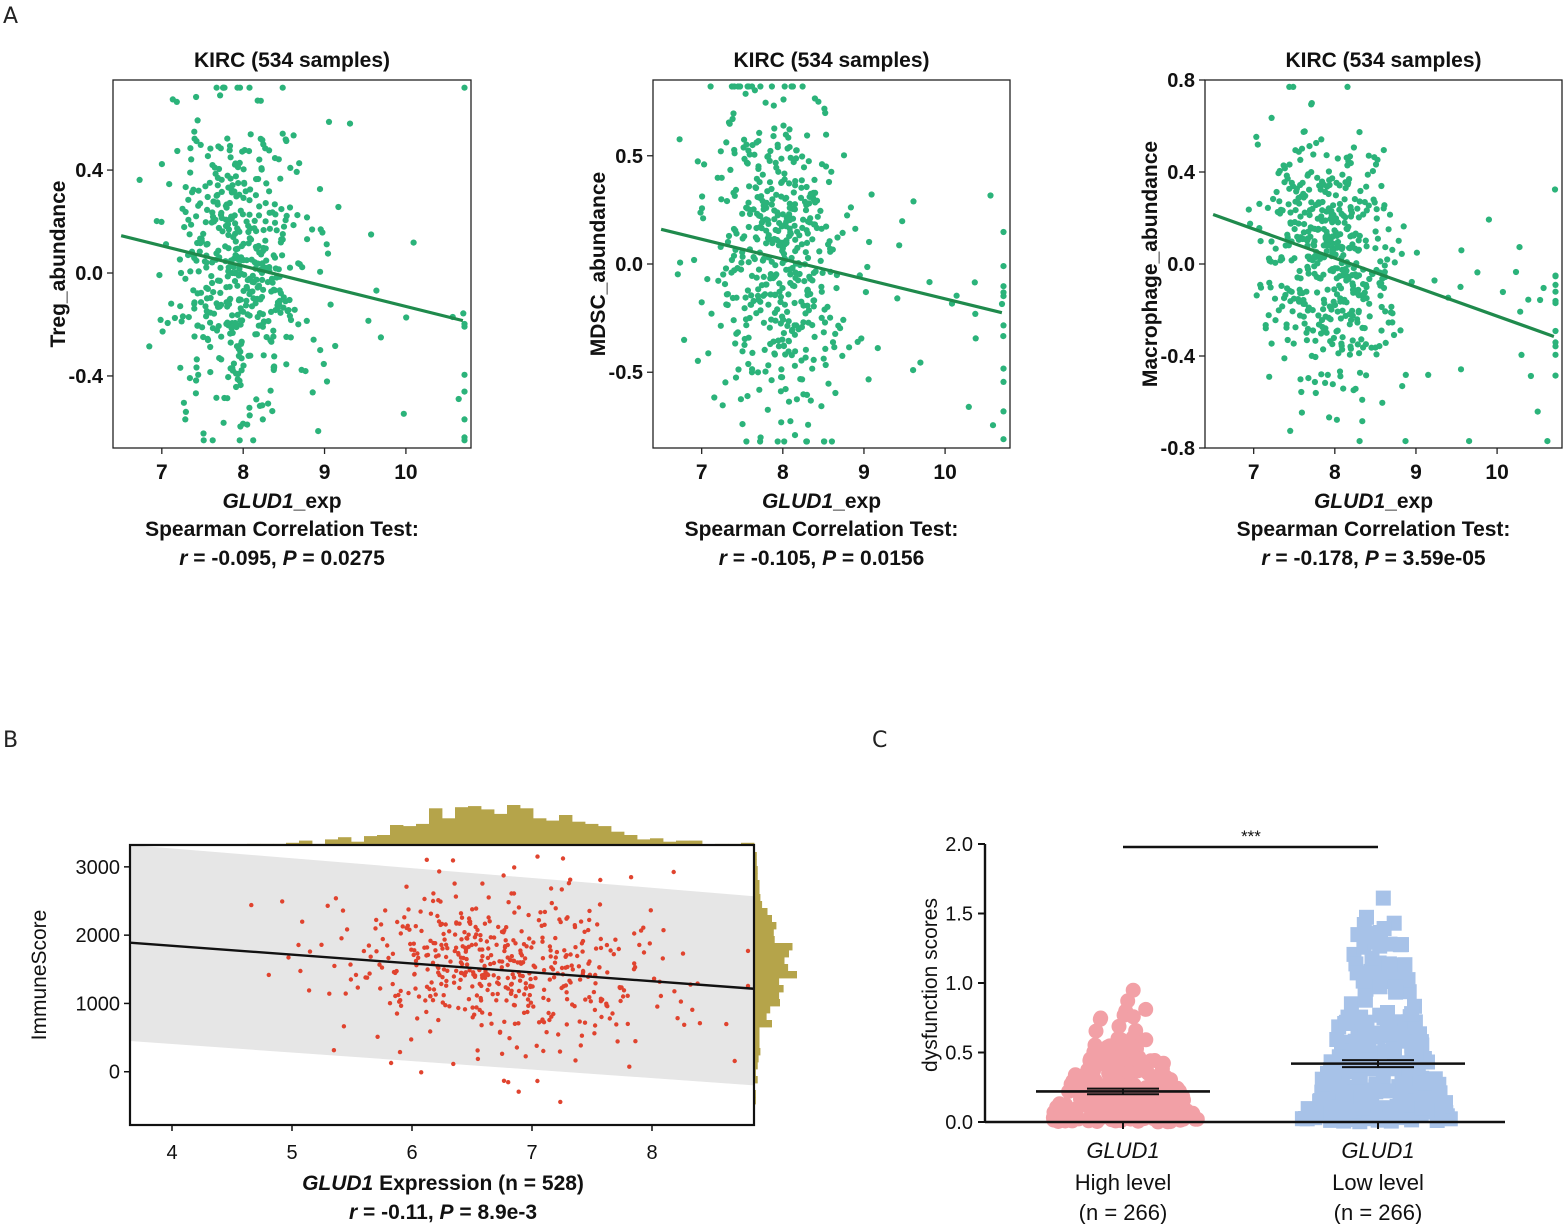 The width and height of the screenshot is (1564, 1224). I want to click on plot-frame, so click(831, 264).